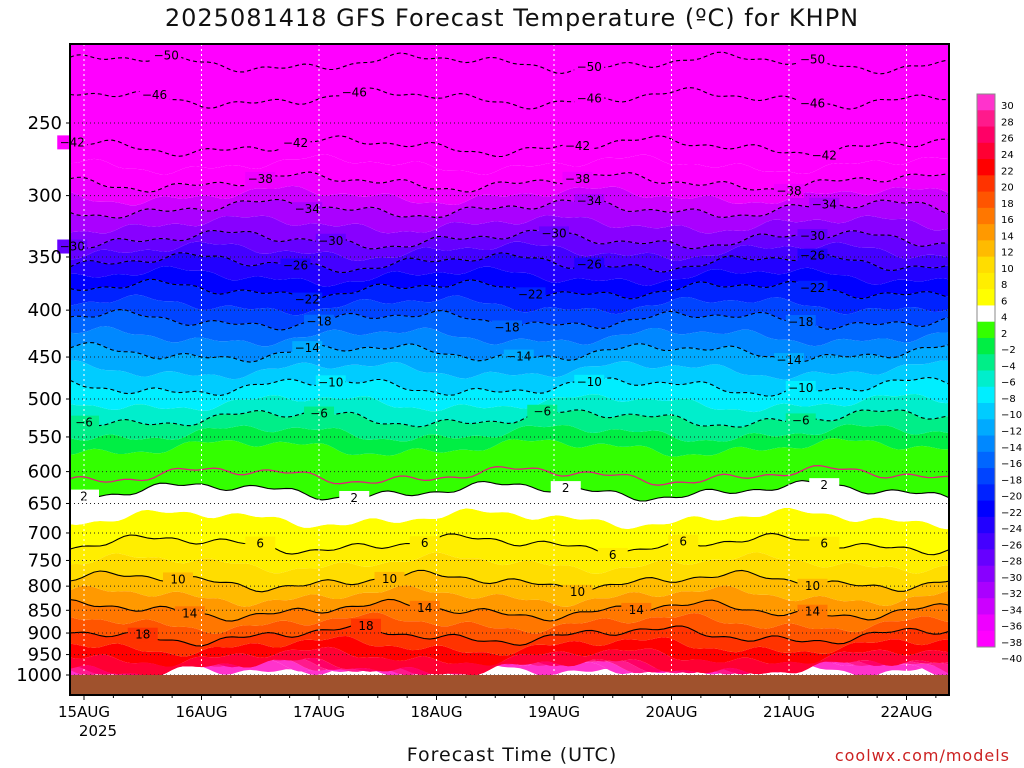  What do you see at coordinates (509, 440) in the screenshot?
I see `temp-band--4-to--2` at bounding box center [509, 440].